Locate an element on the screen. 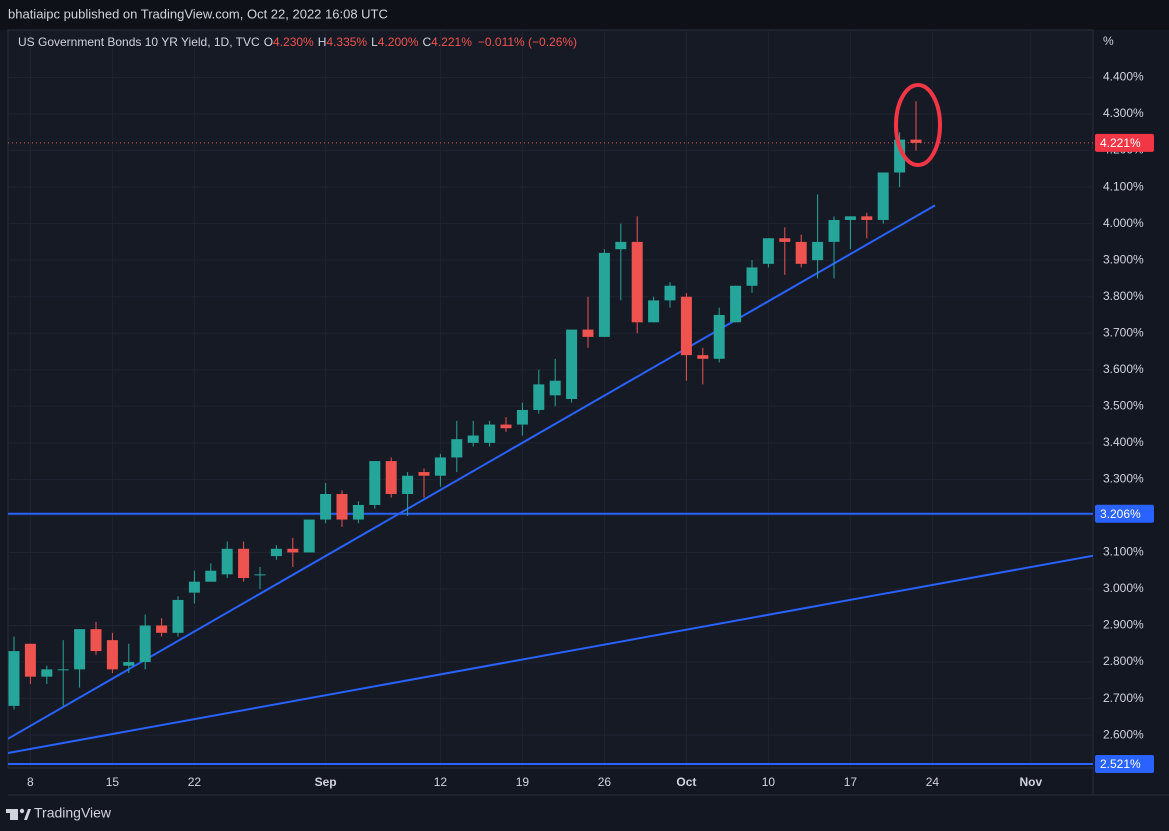 The image size is (1169, 831). x-tick-label: 26 is located at coordinates (605, 782).